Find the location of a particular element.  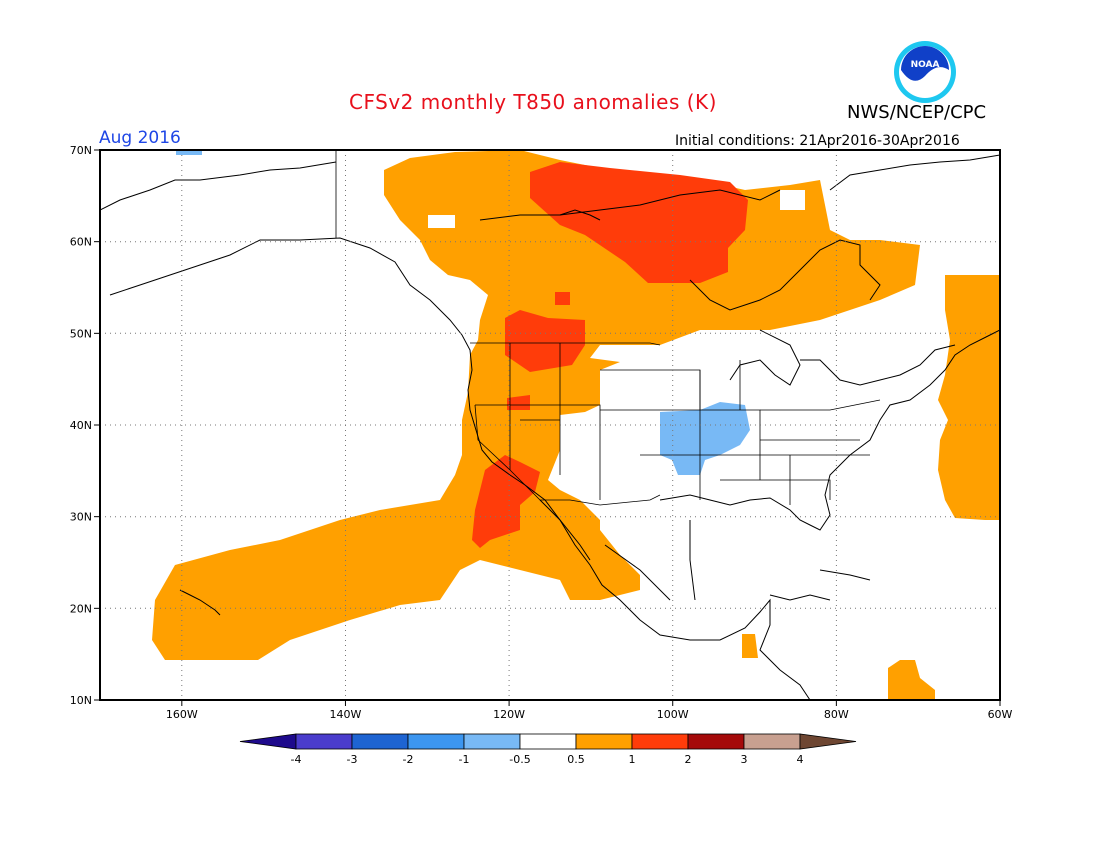

longitude-labels: 160W 140W 120W 100W 80W 60W is located at coordinates (589, 710).